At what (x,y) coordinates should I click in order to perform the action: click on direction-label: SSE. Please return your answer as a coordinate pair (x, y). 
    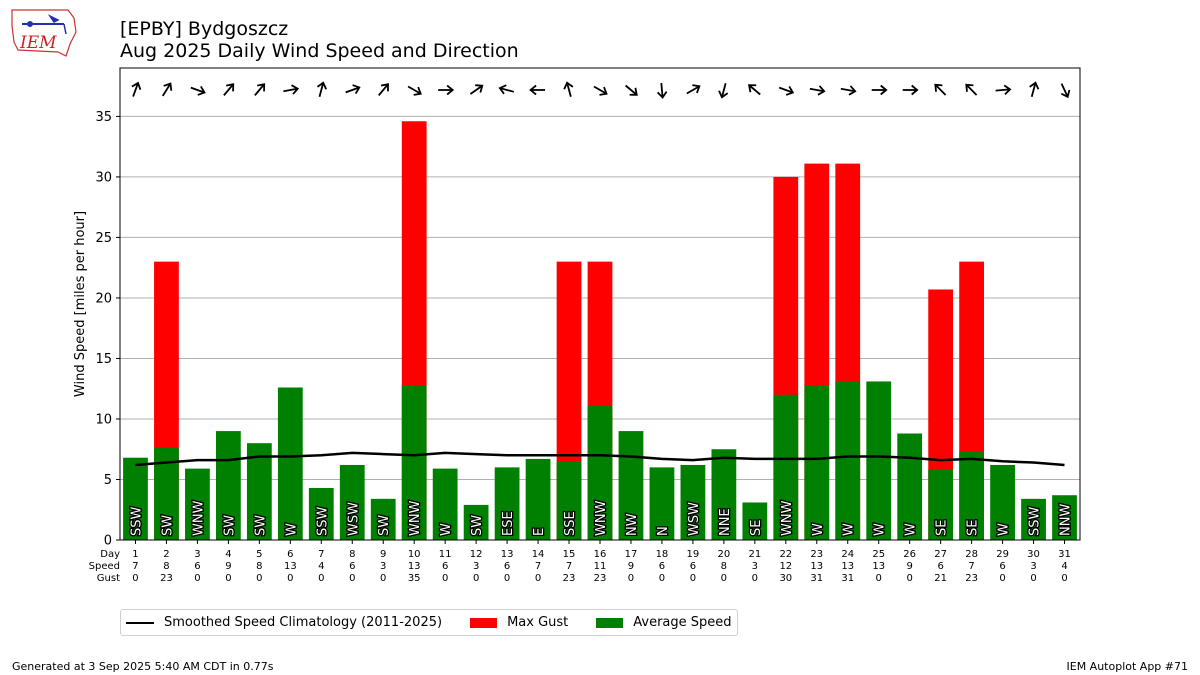
    Looking at the image, I should click on (570, 523).